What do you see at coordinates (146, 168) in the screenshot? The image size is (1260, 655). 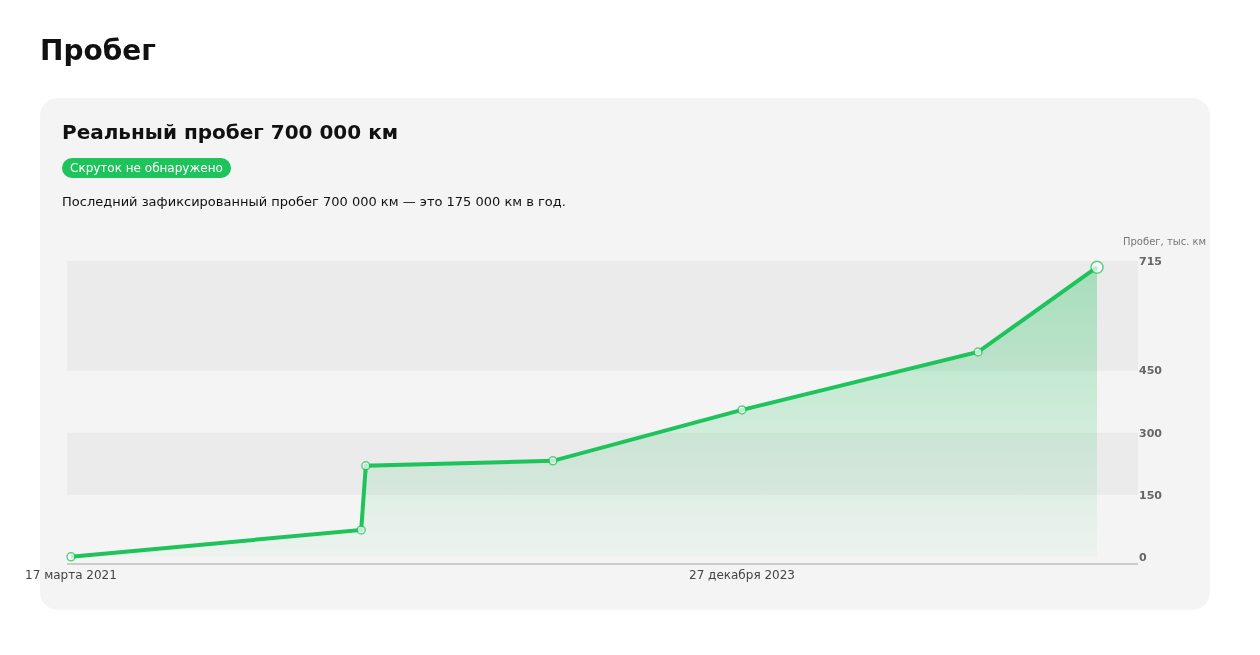 I see `text: Скруток не обнаружено` at bounding box center [146, 168].